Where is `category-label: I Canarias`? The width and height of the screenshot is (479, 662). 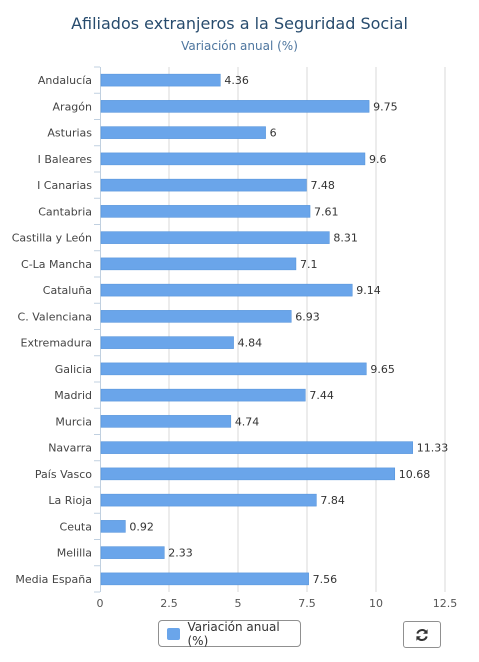
category-label: I Canarias is located at coordinates (64, 185).